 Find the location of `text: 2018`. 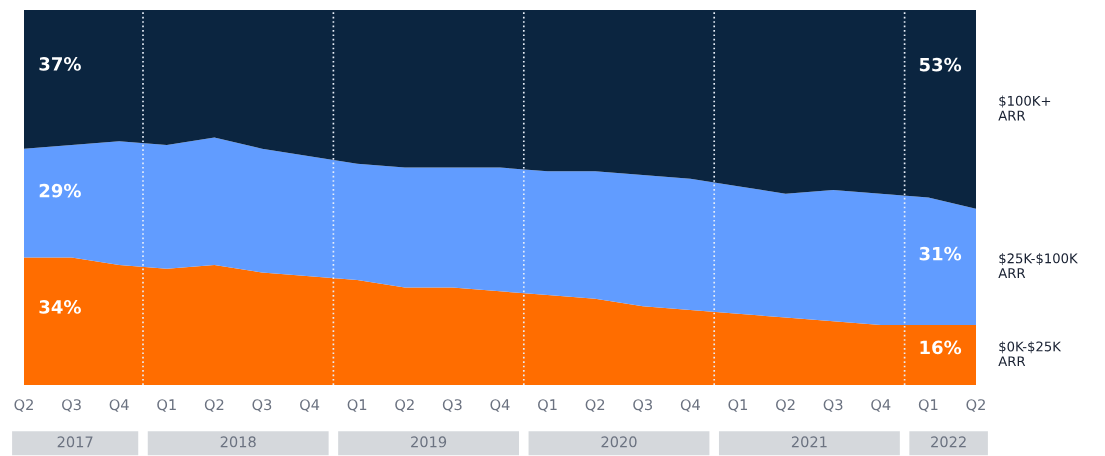

text: 2018 is located at coordinates (238, 442).